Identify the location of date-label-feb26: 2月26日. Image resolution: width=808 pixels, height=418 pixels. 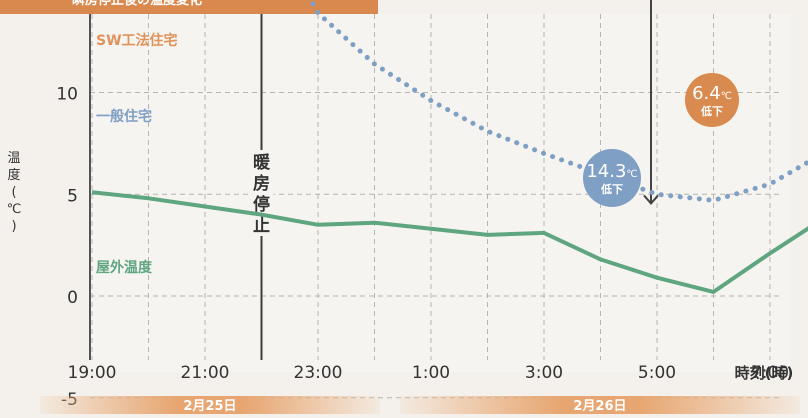
(600, 406).